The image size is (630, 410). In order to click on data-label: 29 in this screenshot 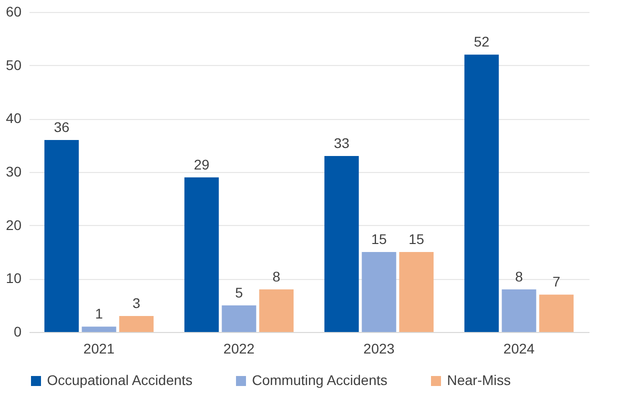, I will do `click(202, 164)`.